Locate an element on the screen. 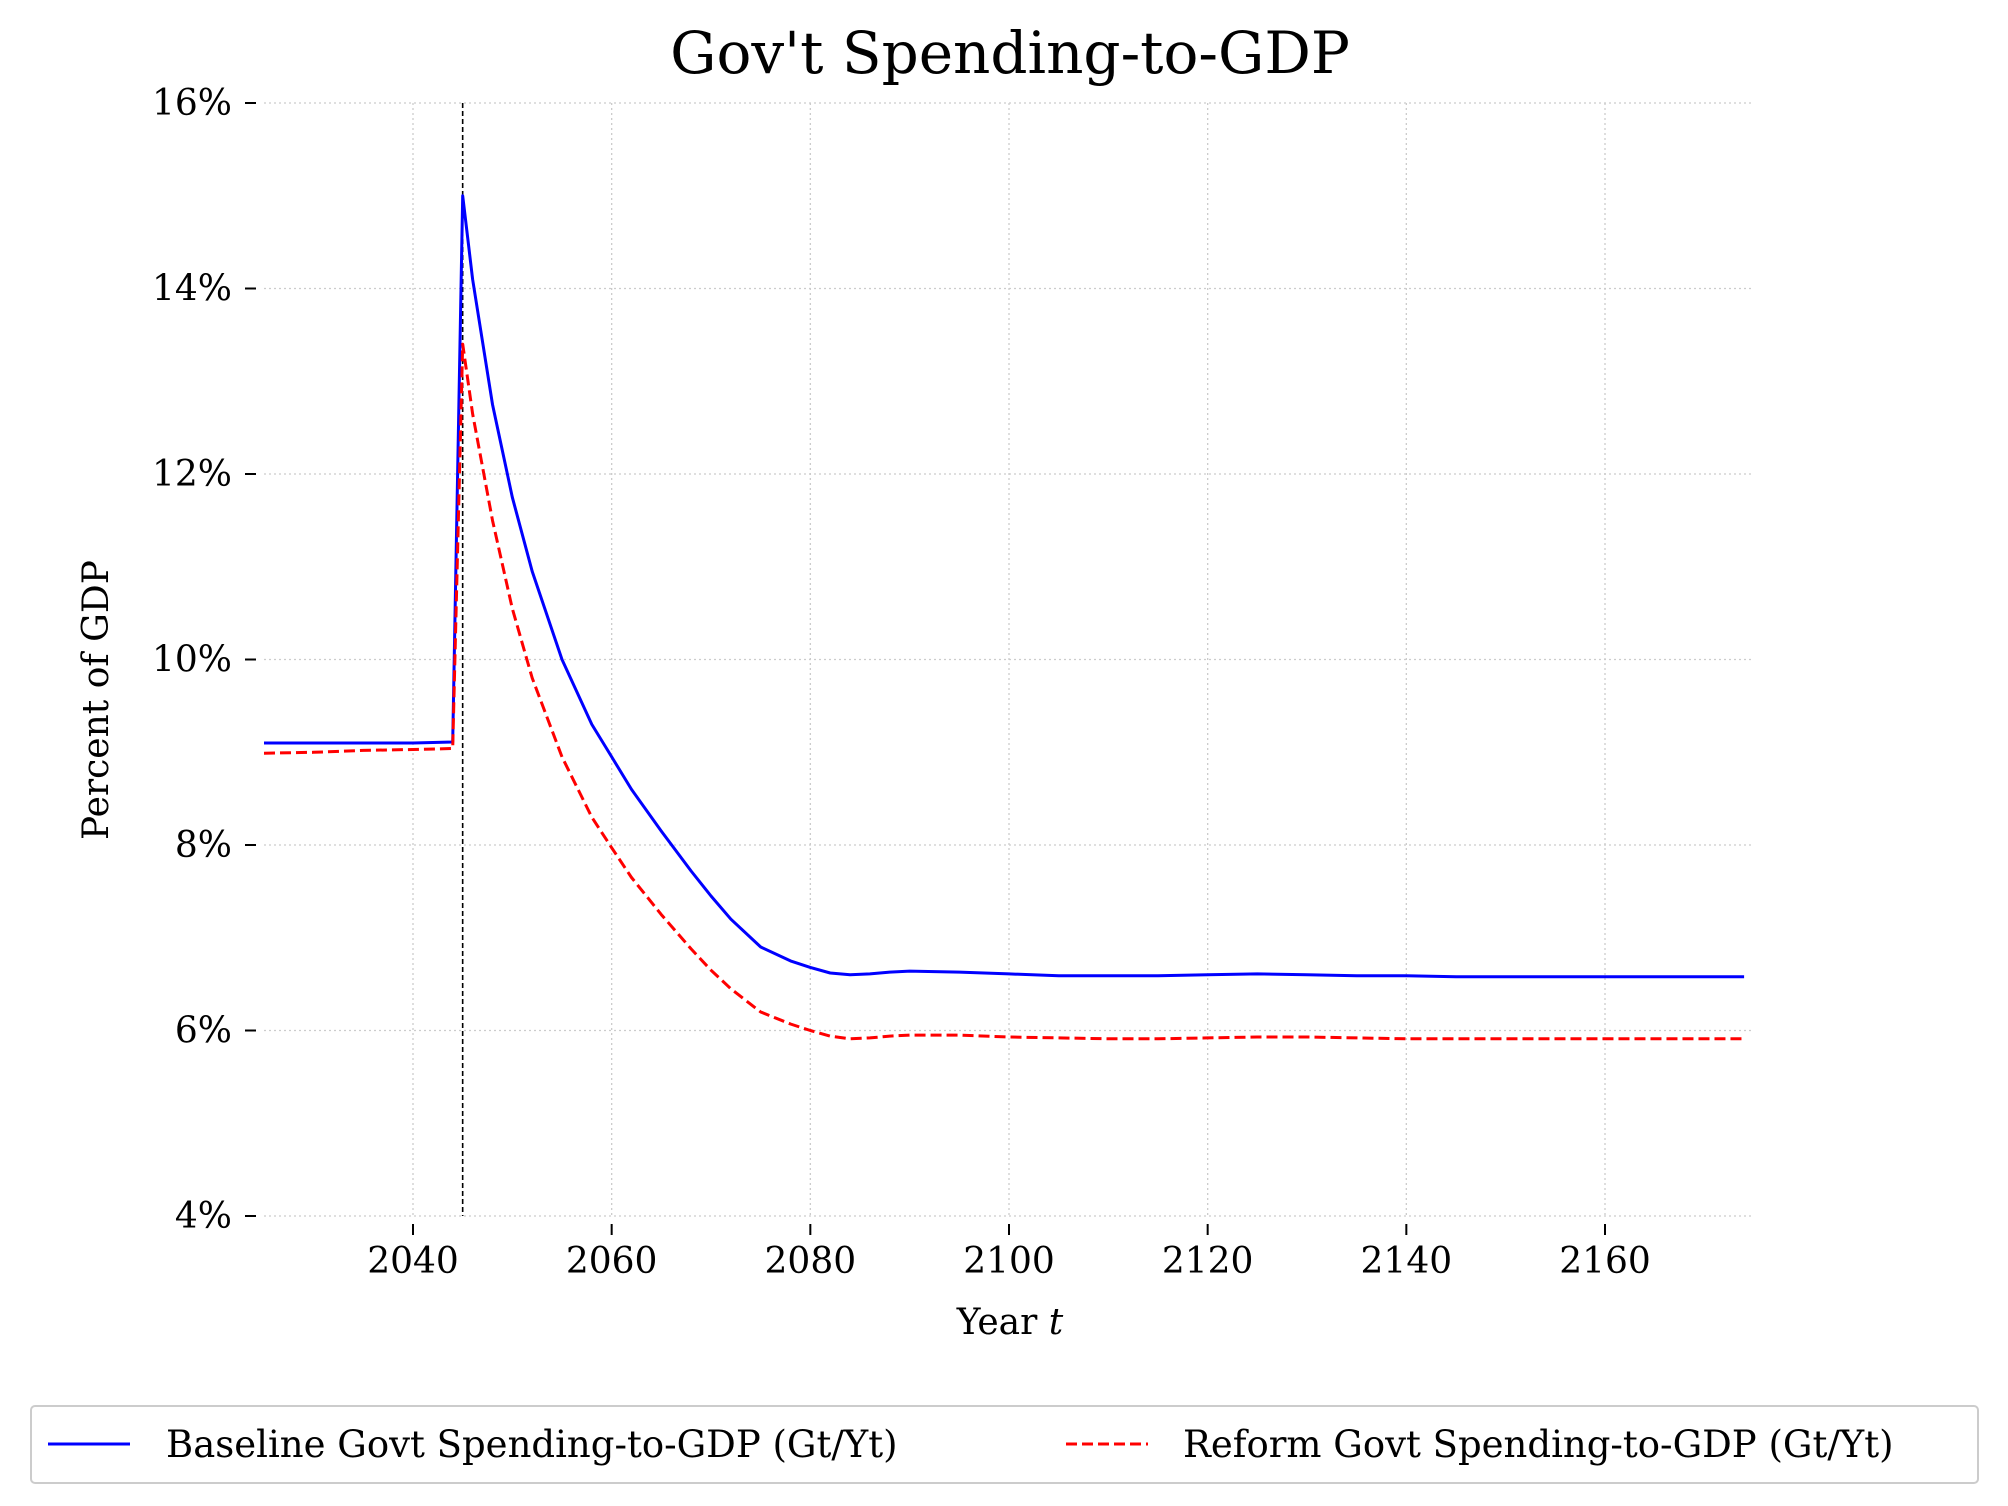 This screenshot has height=1506, width=2008. legend-label-baseline: Baseline Govt Spending-to-GDP (Gt/Yt) is located at coordinates (532, 1444).